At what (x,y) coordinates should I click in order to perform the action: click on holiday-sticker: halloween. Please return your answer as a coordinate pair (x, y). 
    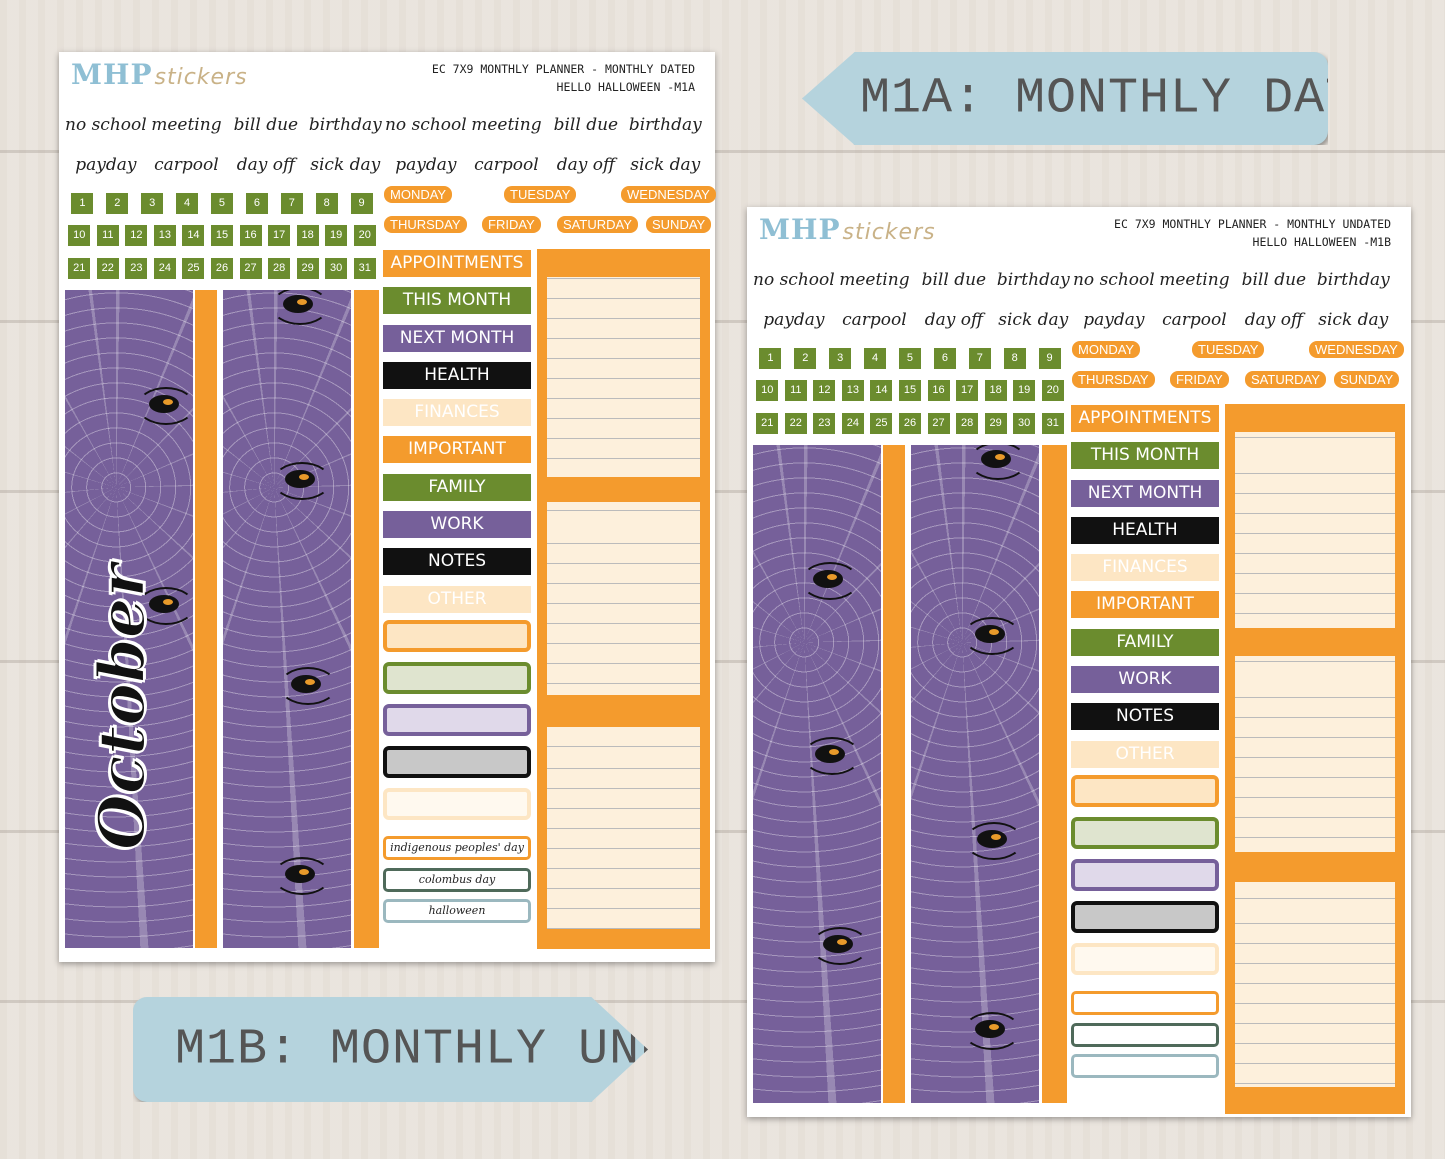
    Looking at the image, I should click on (457, 911).